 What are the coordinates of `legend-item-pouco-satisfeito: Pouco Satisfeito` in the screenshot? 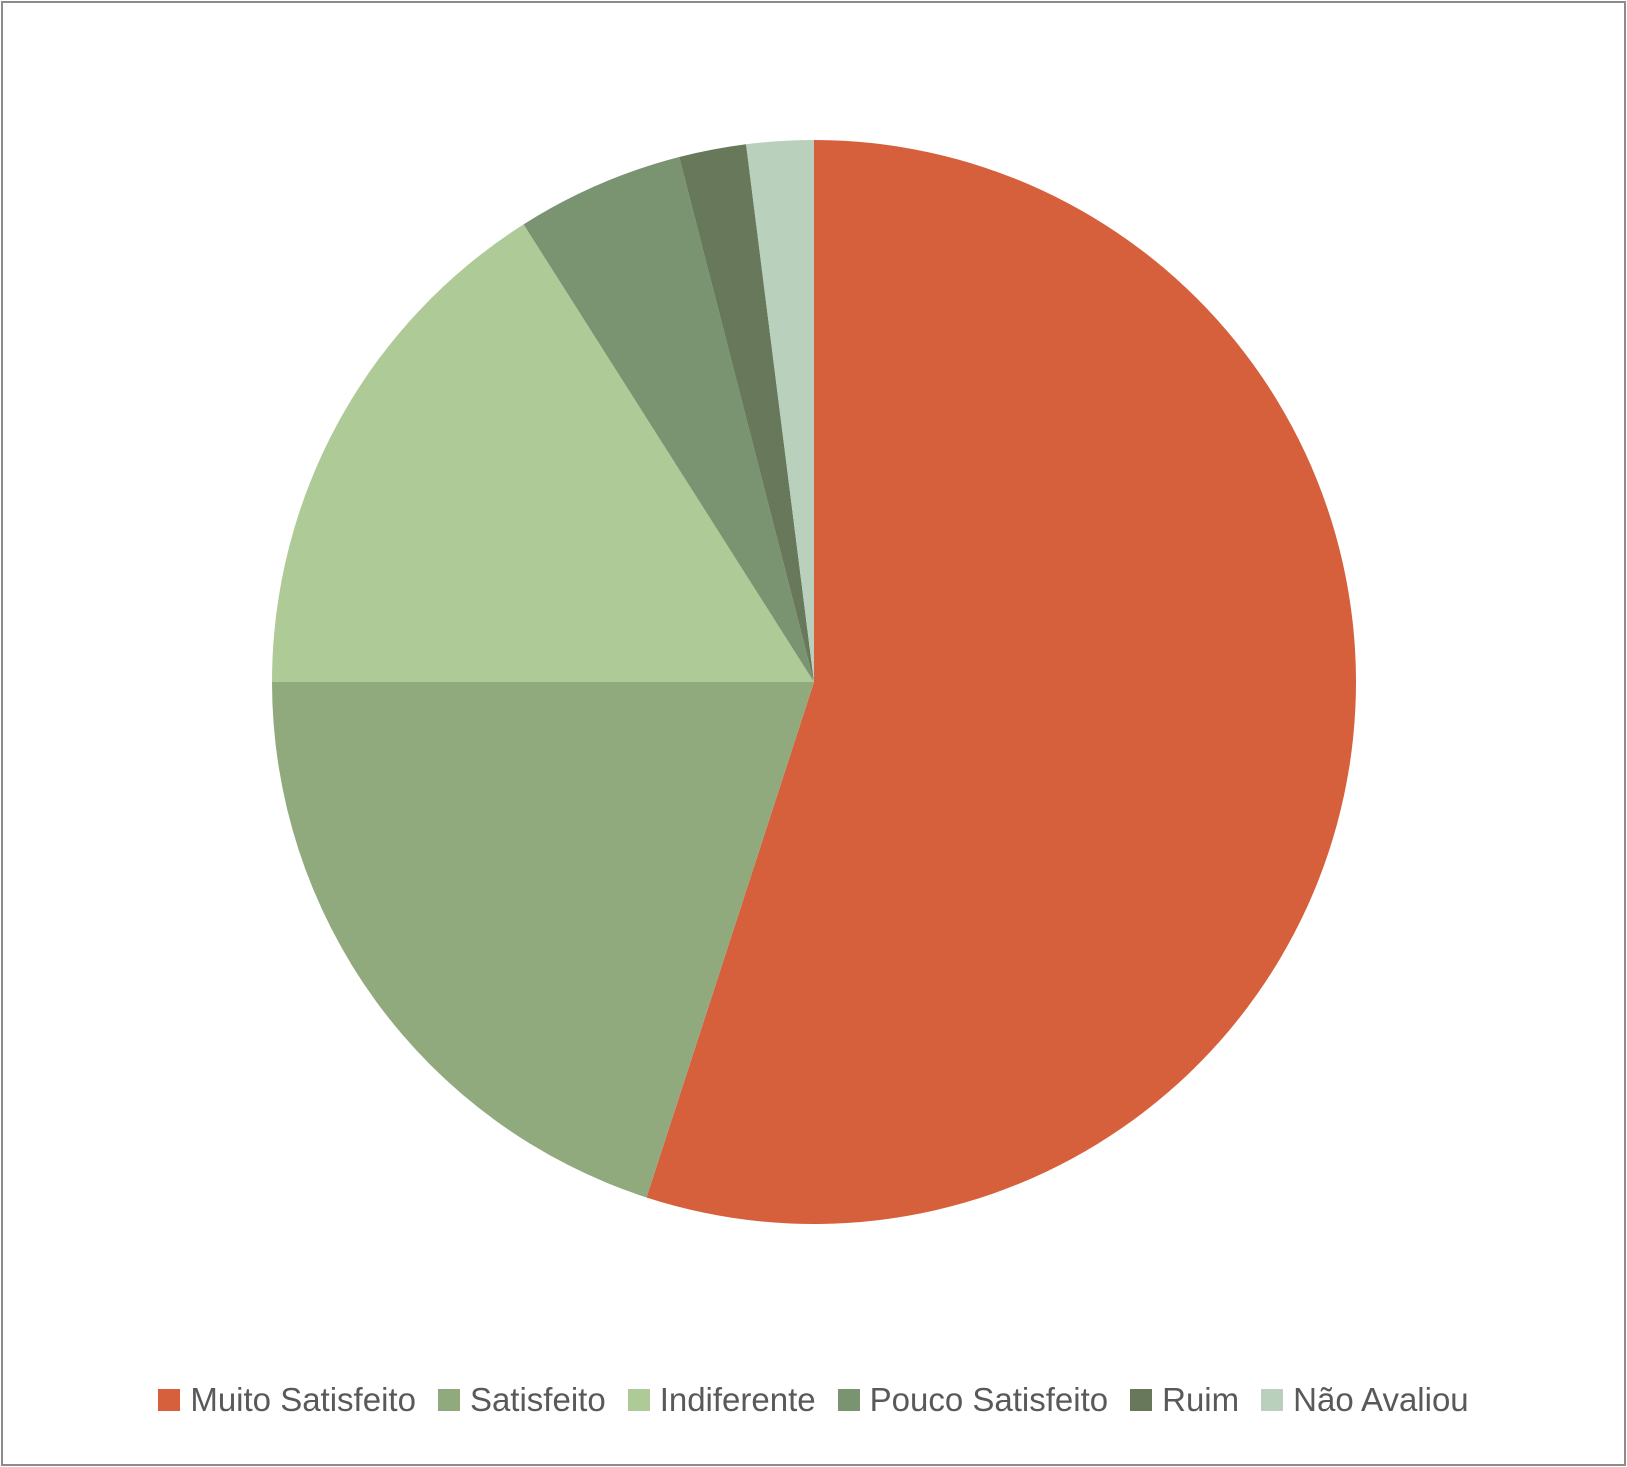 It's located at (973, 1400).